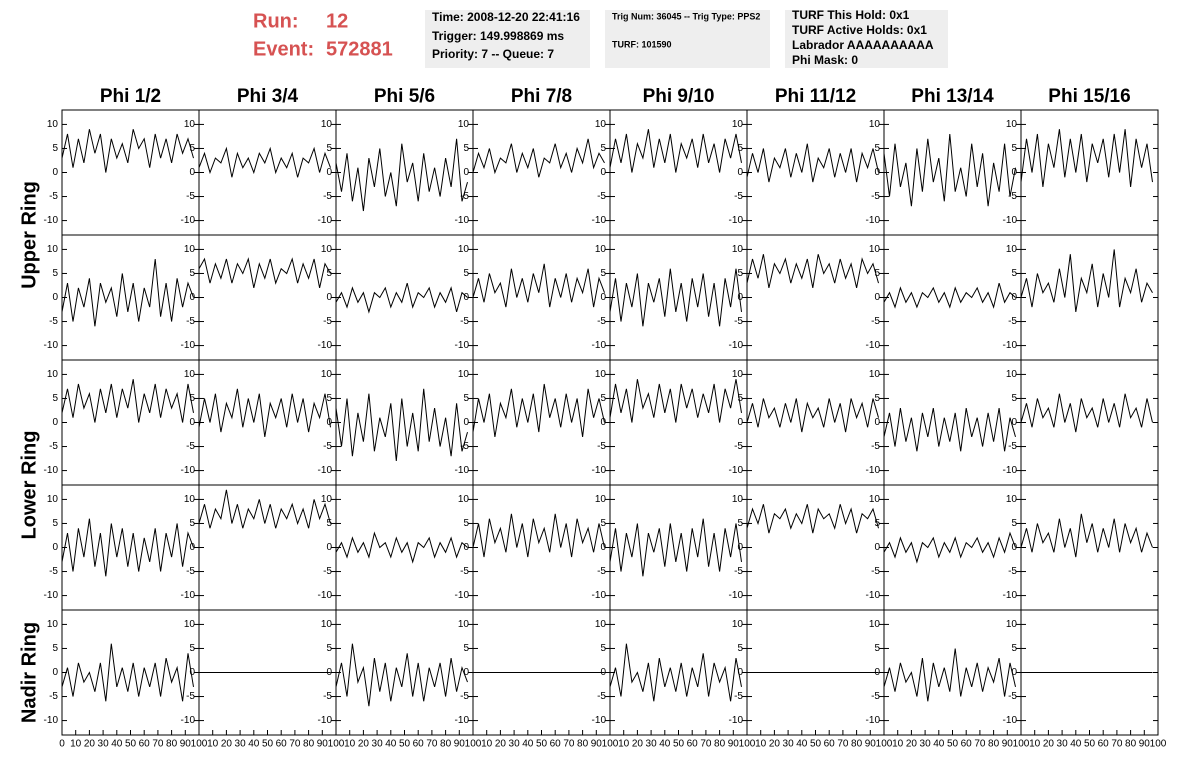 This screenshot has height=772, width=1196. Describe the element at coordinates (665, 744) in the screenshot. I see `x-tick-label: 40` at that location.